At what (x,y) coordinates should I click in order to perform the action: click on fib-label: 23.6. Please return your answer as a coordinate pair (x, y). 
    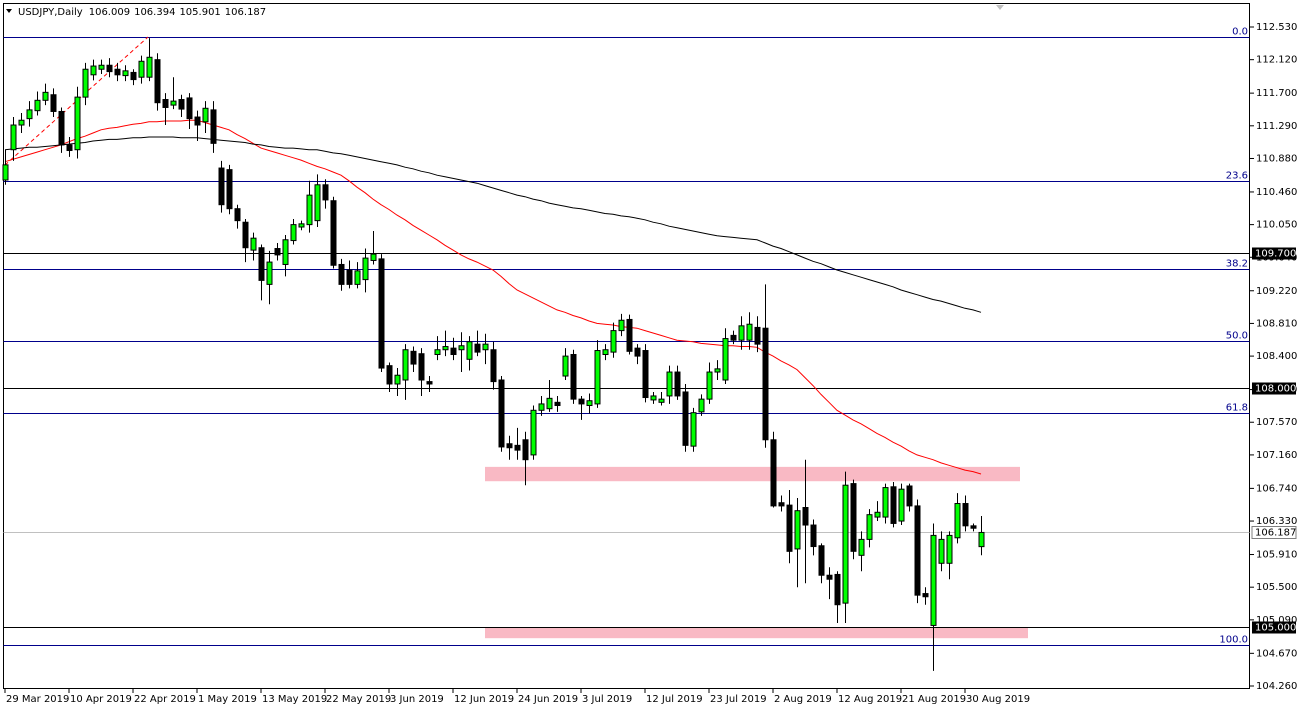
    Looking at the image, I should click on (1237, 176).